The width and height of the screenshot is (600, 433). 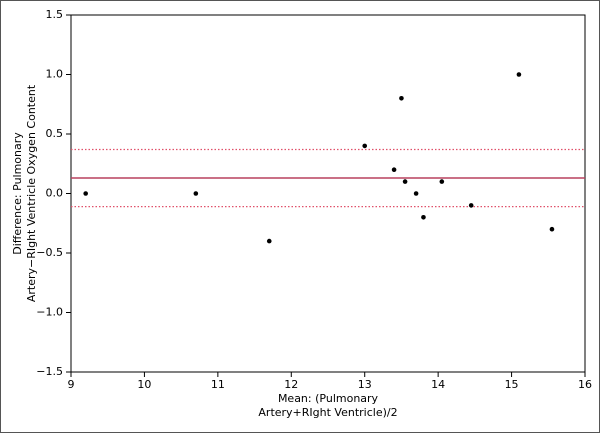 What do you see at coordinates (291, 384) in the screenshot?
I see `x-tick-label: 12` at bounding box center [291, 384].